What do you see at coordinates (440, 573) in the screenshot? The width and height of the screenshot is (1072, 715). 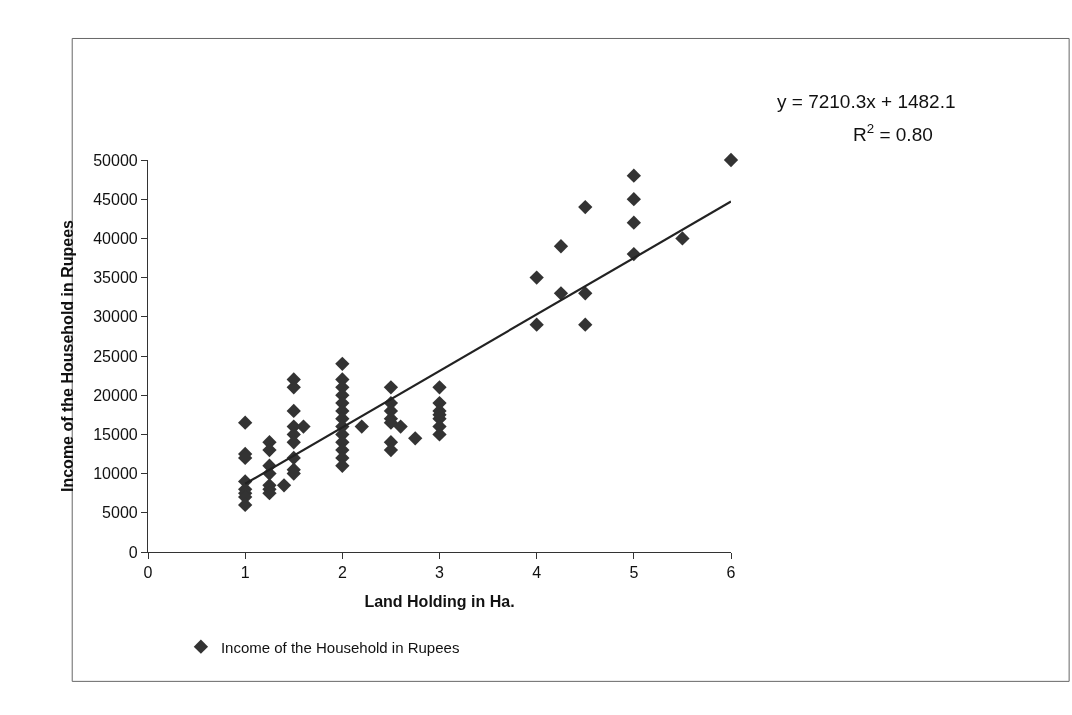 I see `x-tick-label: 3` at bounding box center [440, 573].